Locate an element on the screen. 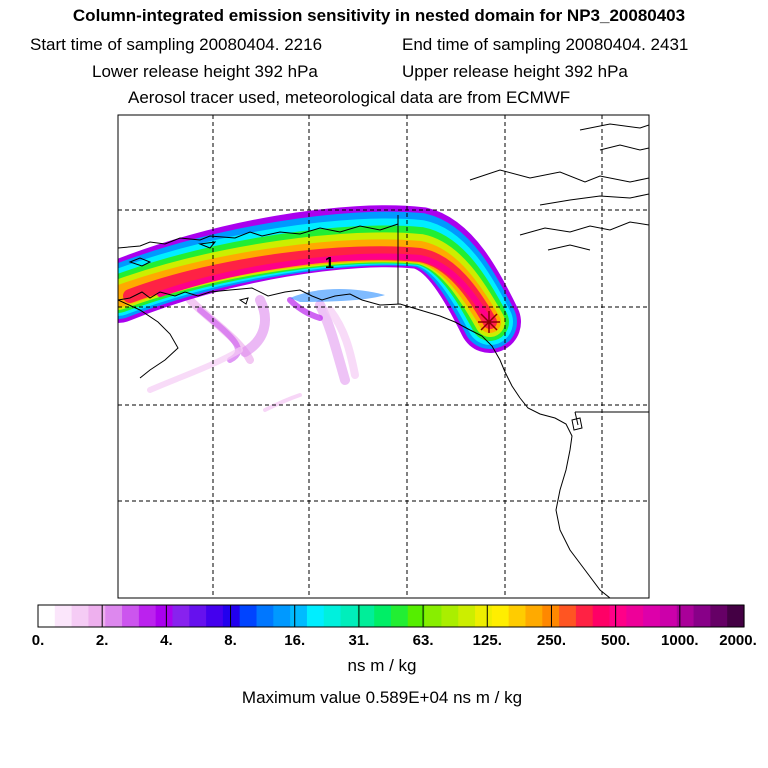 Image resolution: width=768 pixels, height=768 pixels. colorbar-tick-label: 1000. is located at coordinates (680, 640).